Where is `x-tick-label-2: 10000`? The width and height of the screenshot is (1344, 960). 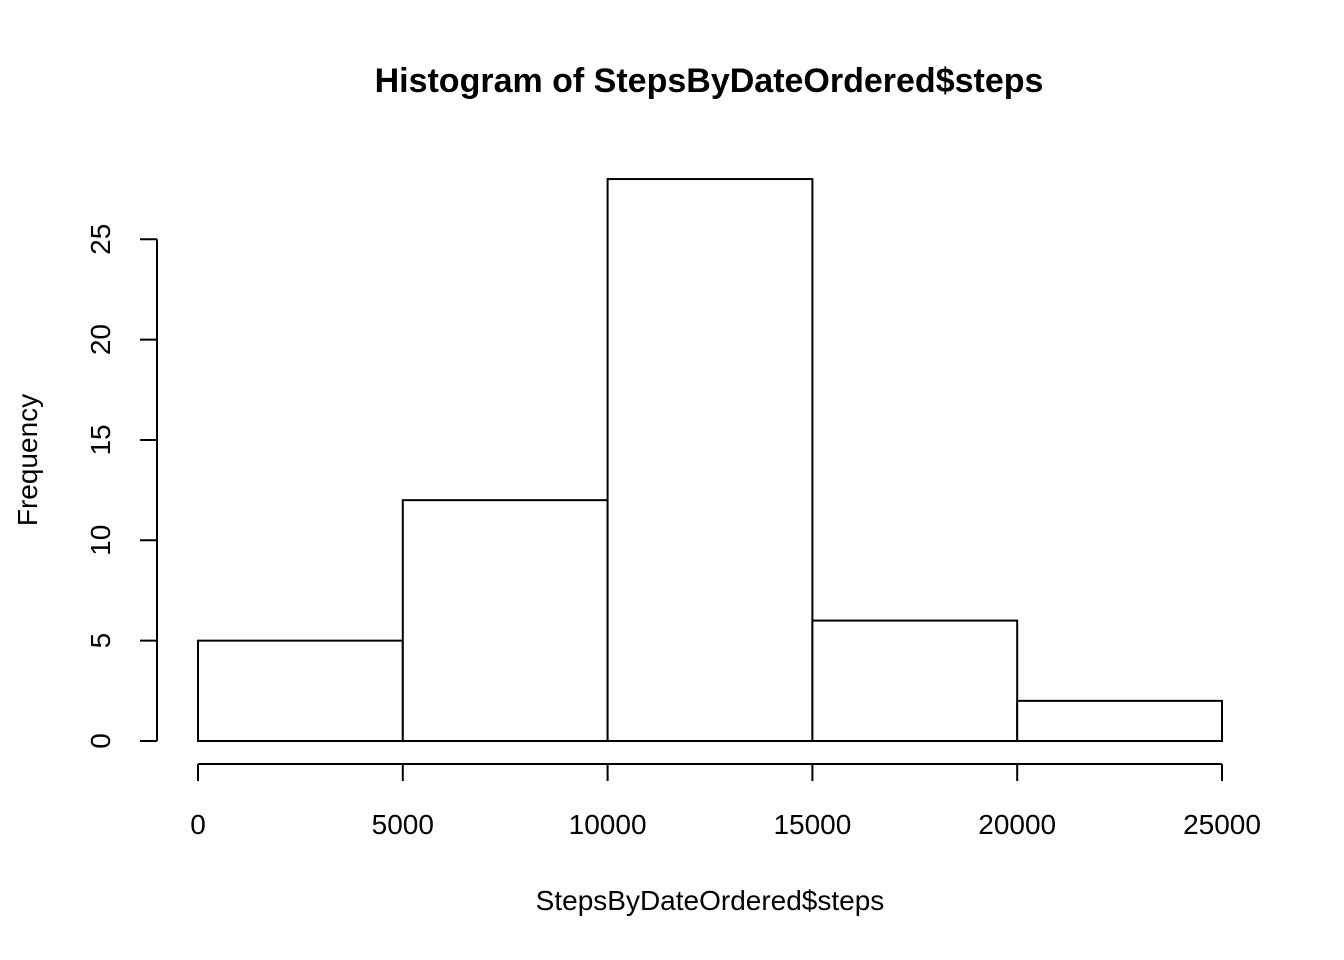
x-tick-label-2: 10000 is located at coordinates (608, 824).